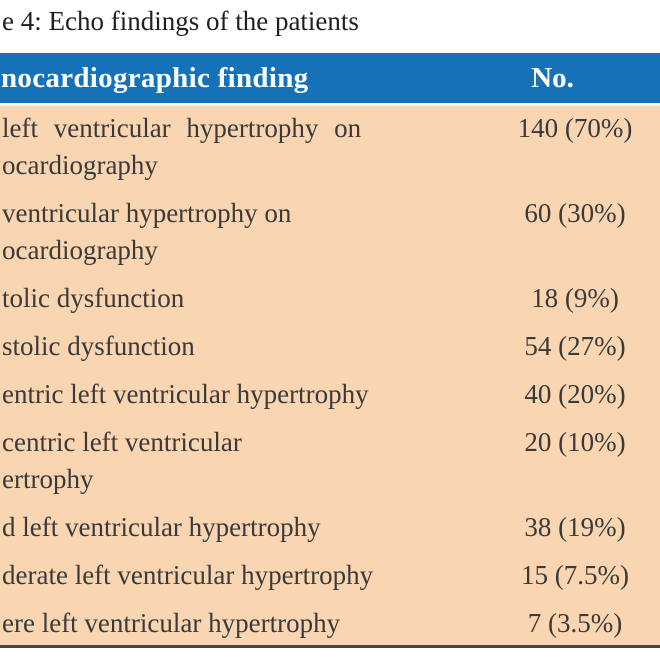  I want to click on value-cell: 18 (9%), so click(575, 298).